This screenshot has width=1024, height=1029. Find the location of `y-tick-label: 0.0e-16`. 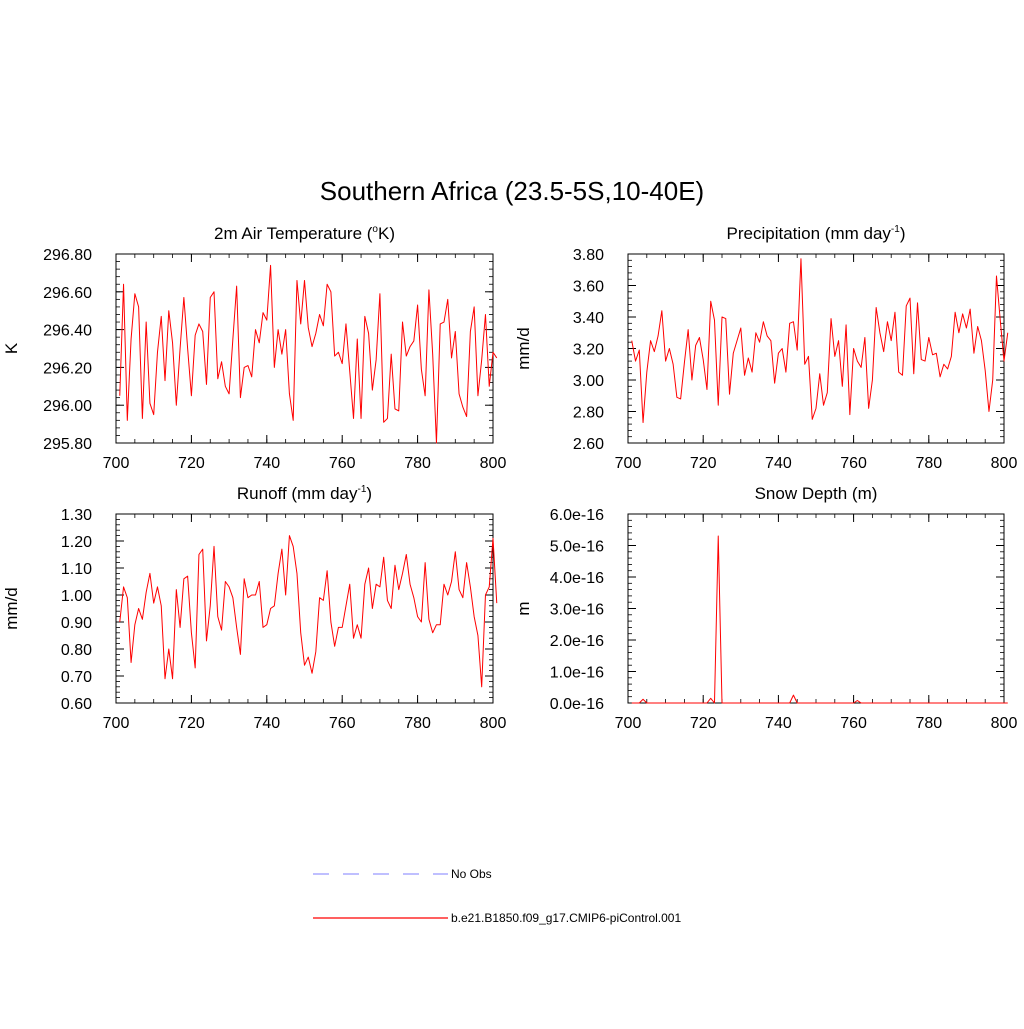

y-tick-label: 0.0e-16 is located at coordinates (577, 704).